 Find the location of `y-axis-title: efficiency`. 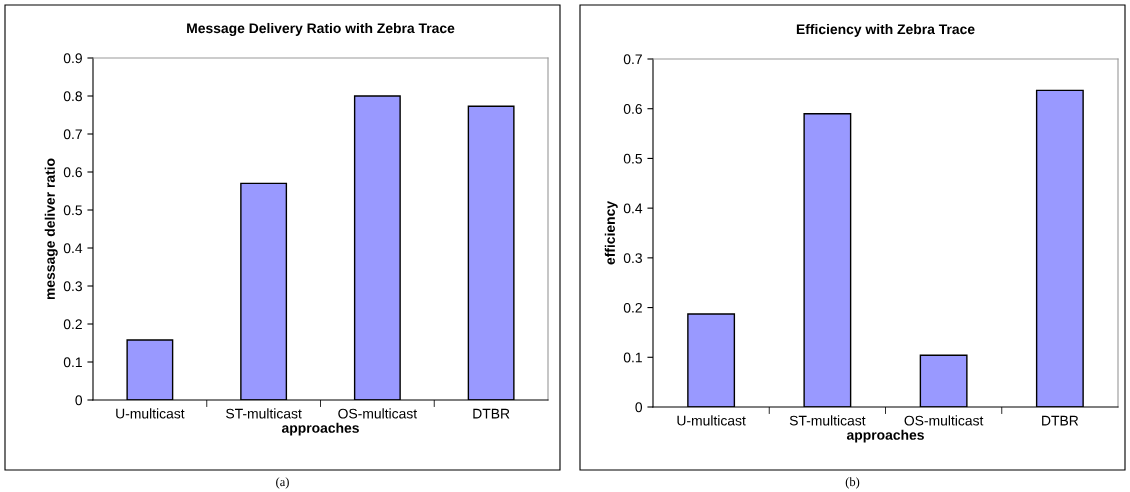

y-axis-title: efficiency is located at coordinates (611, 233).